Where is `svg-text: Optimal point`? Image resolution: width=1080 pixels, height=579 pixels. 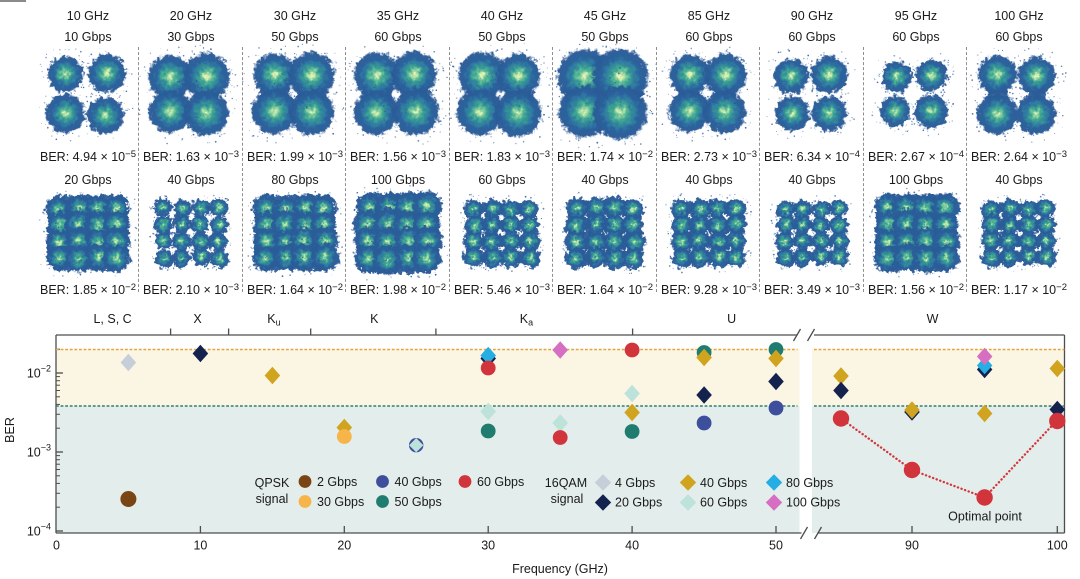 svg-text: Optimal point is located at coordinates (985, 517).